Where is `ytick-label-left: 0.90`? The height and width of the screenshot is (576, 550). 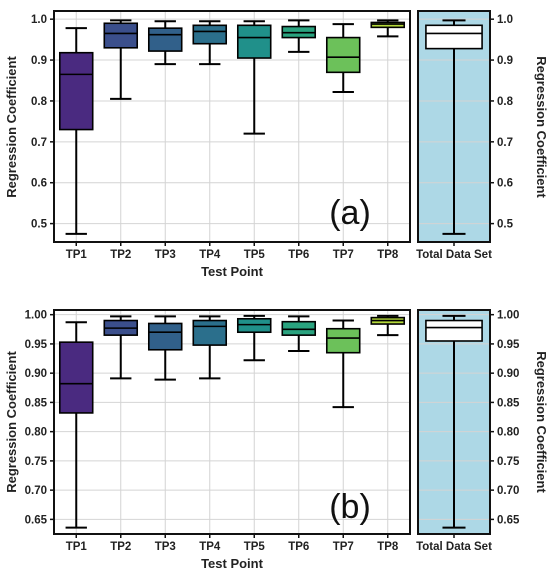 ytick-label-left: 0.90 is located at coordinates (36, 374).